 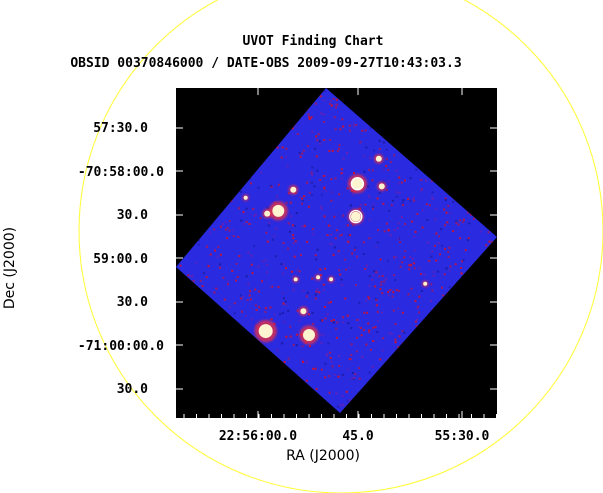 What do you see at coordinates (258, 436) in the screenshot?
I see `x-tick-label: 22:56:00.0` at bounding box center [258, 436].